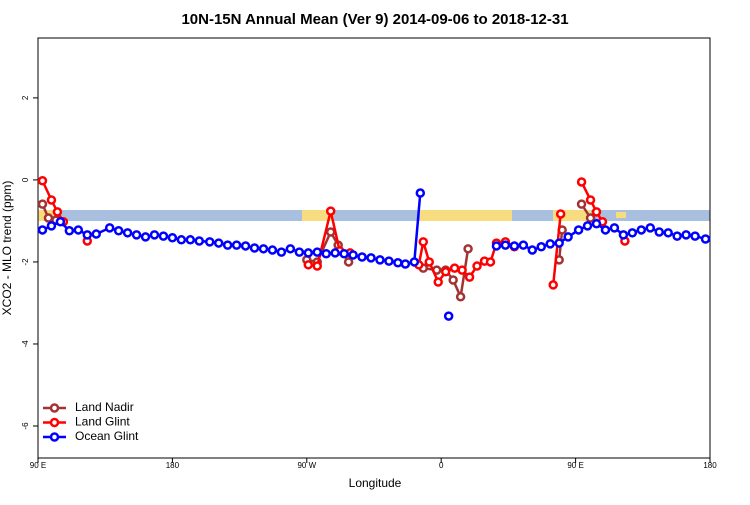  I want to click on y-tick-label: -4, so click(25, 344).